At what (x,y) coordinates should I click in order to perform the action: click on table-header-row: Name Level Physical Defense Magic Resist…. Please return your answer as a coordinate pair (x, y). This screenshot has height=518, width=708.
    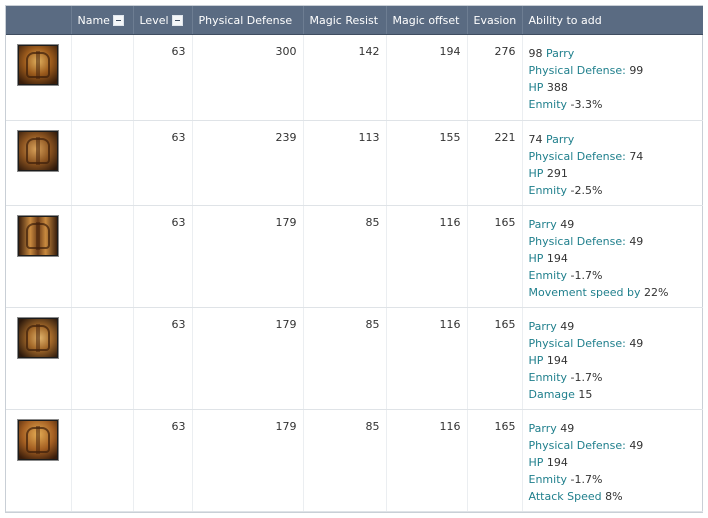
    Looking at the image, I should click on (354, 20).